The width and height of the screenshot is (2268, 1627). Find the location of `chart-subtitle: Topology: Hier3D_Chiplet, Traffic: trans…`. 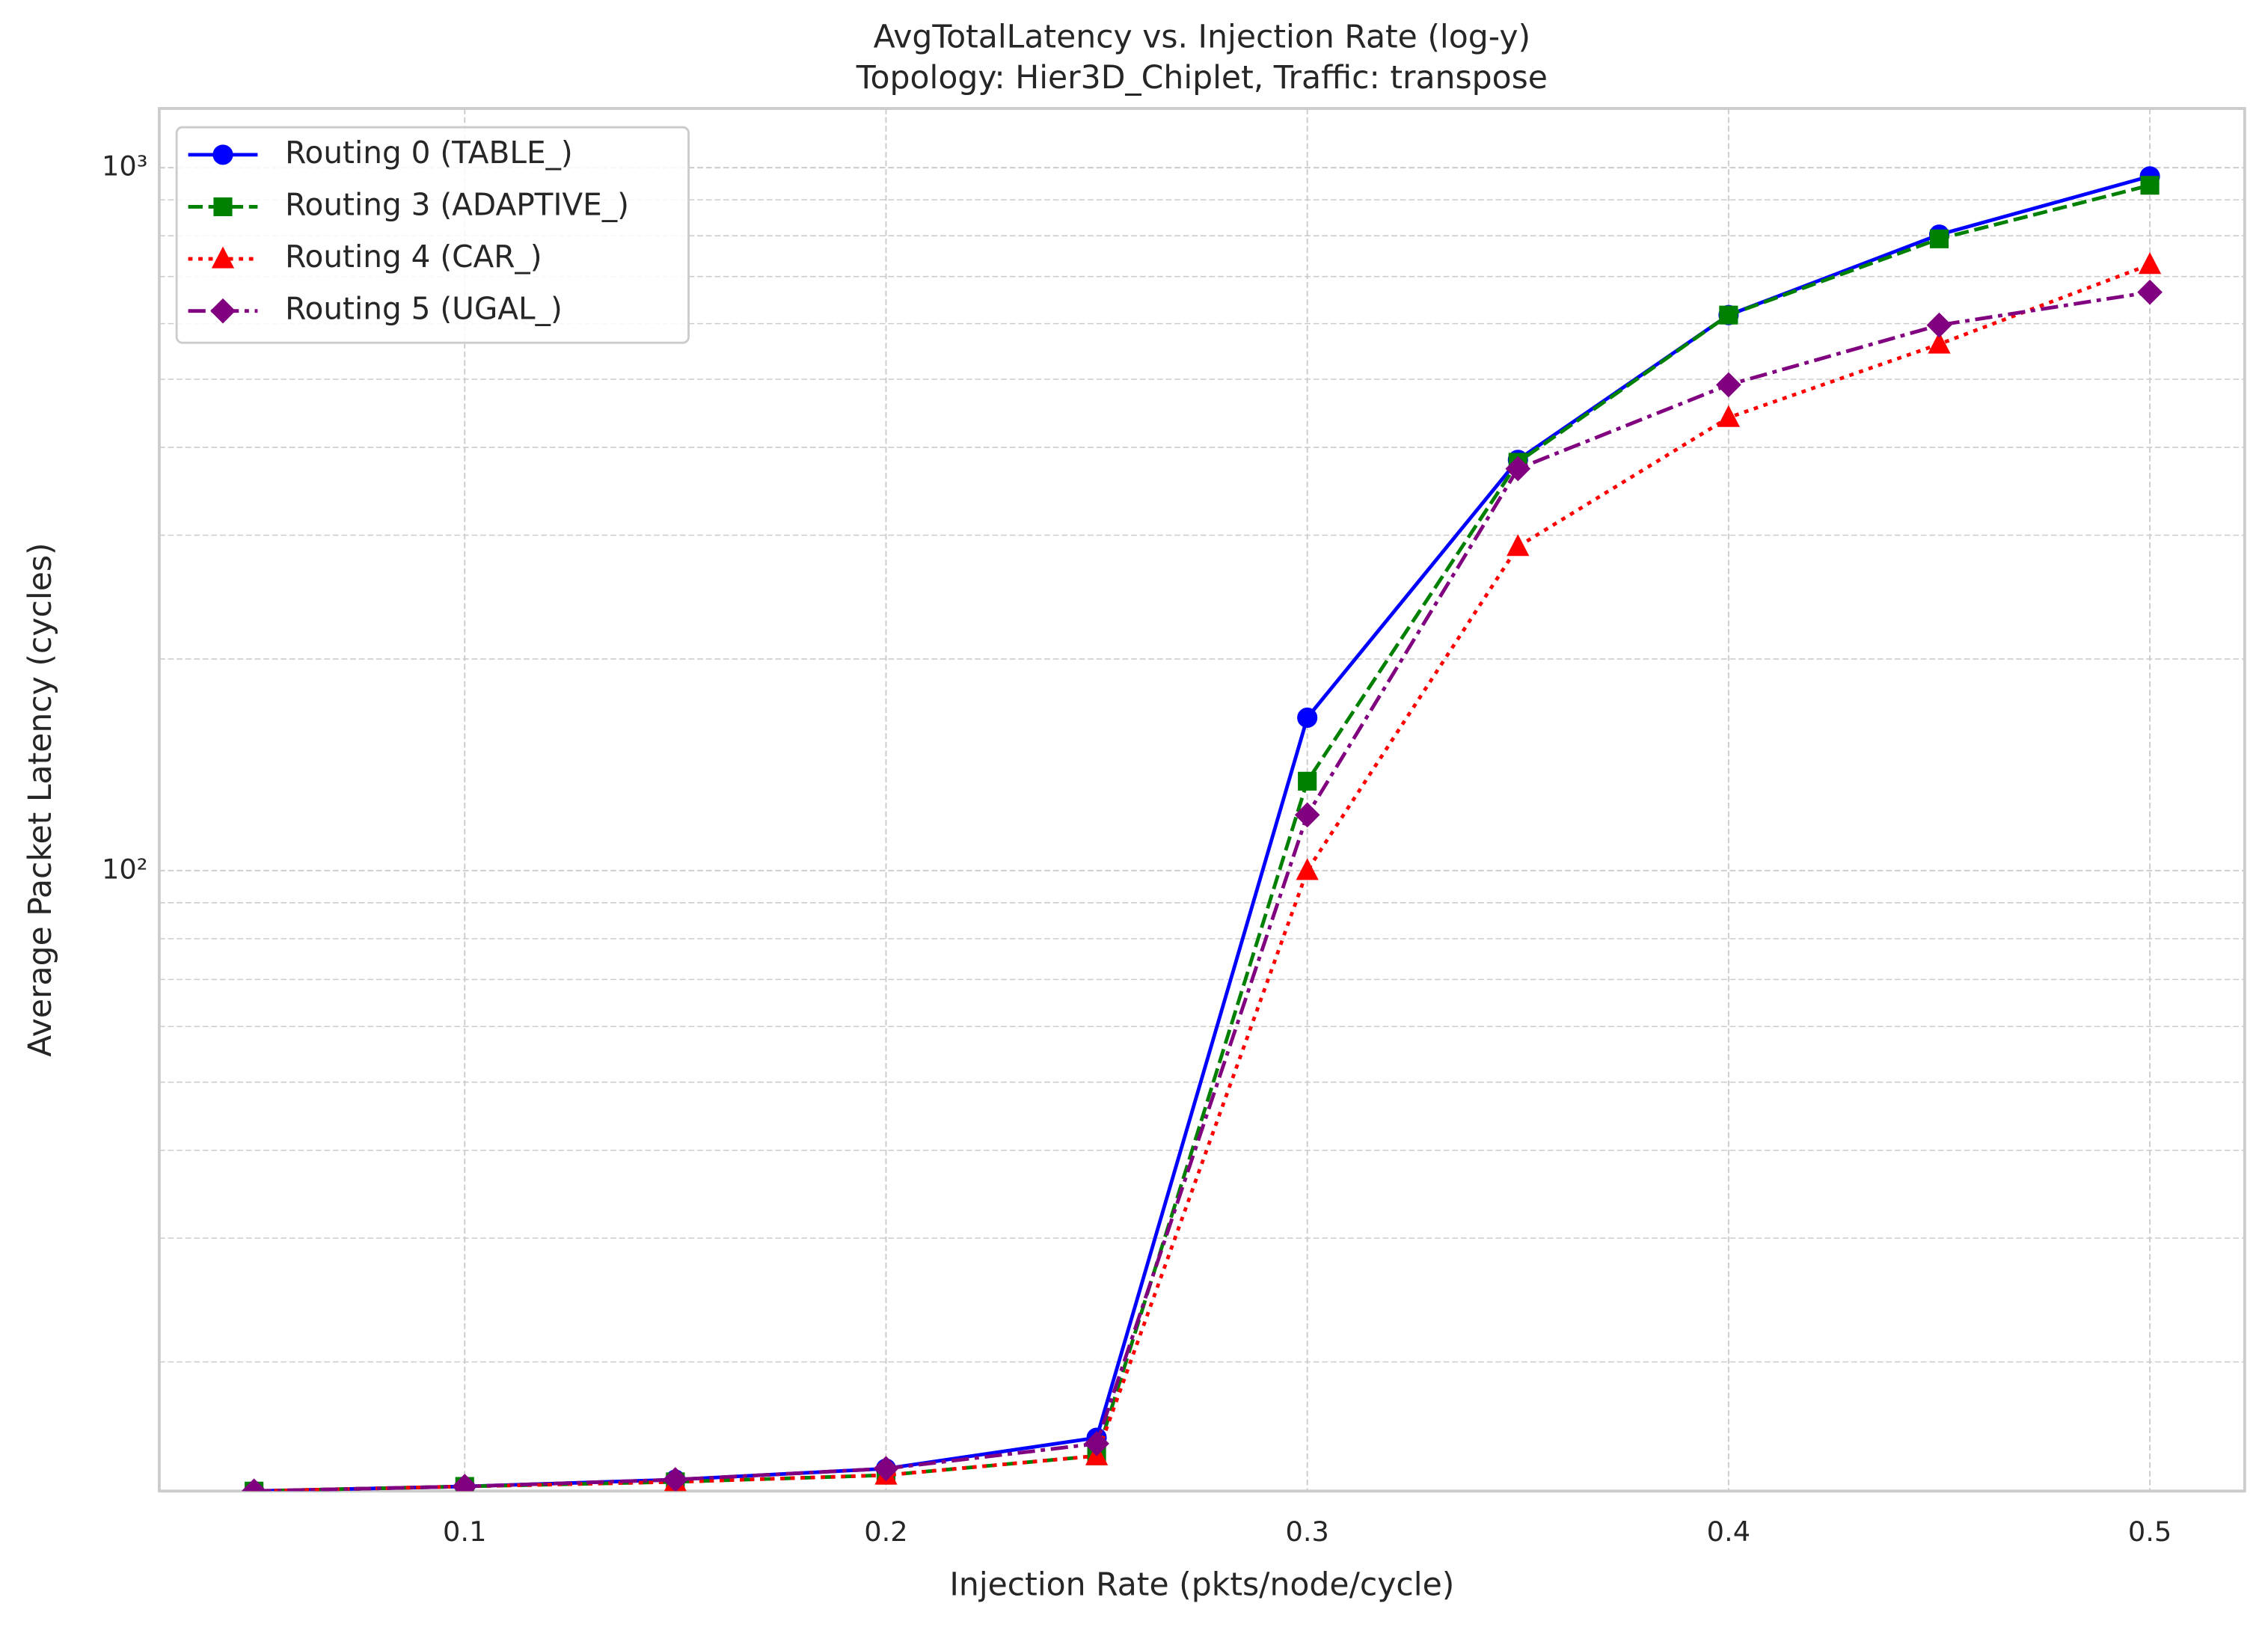

chart-subtitle: Topology: Hier3D_Chiplet, Traffic: trans… is located at coordinates (1202, 78).